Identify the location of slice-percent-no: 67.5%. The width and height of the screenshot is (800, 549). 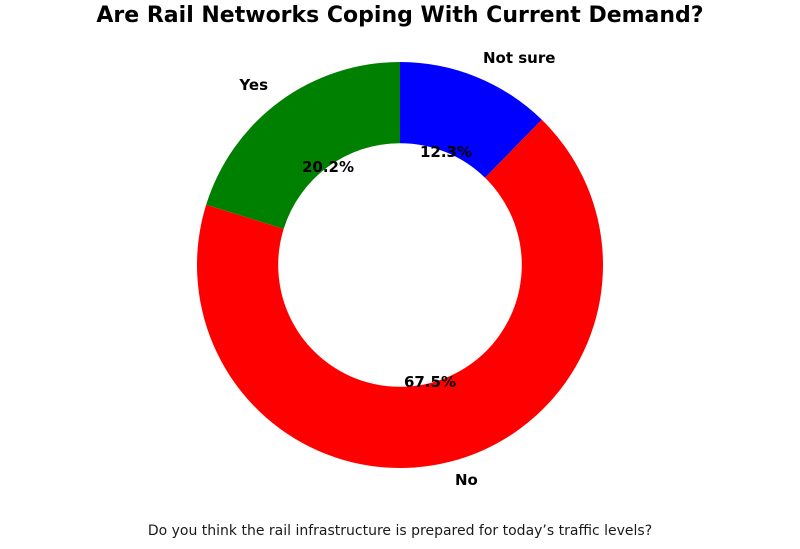
(430, 382).